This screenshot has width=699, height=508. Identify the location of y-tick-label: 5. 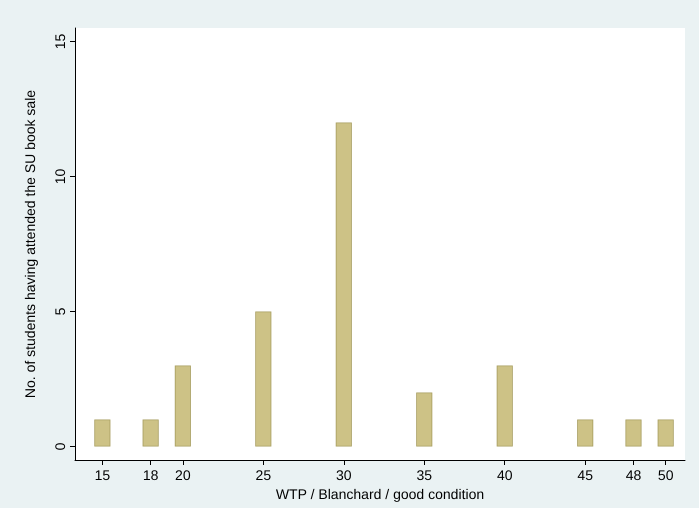
(60, 311).